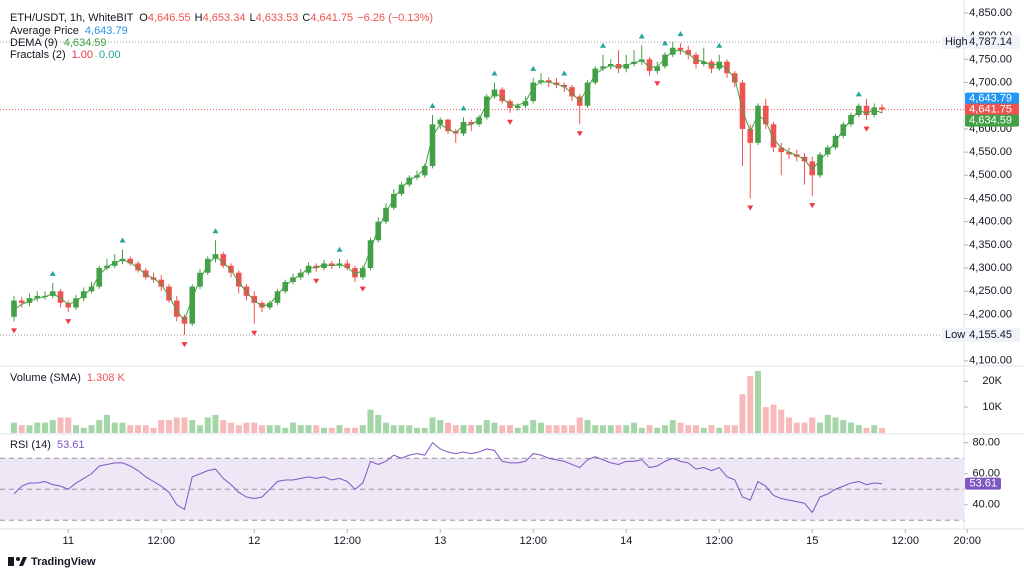 This screenshot has height=574, width=1024. What do you see at coordinates (992, 407) in the screenshot?
I see `y-tick-label: 10K` at bounding box center [992, 407].